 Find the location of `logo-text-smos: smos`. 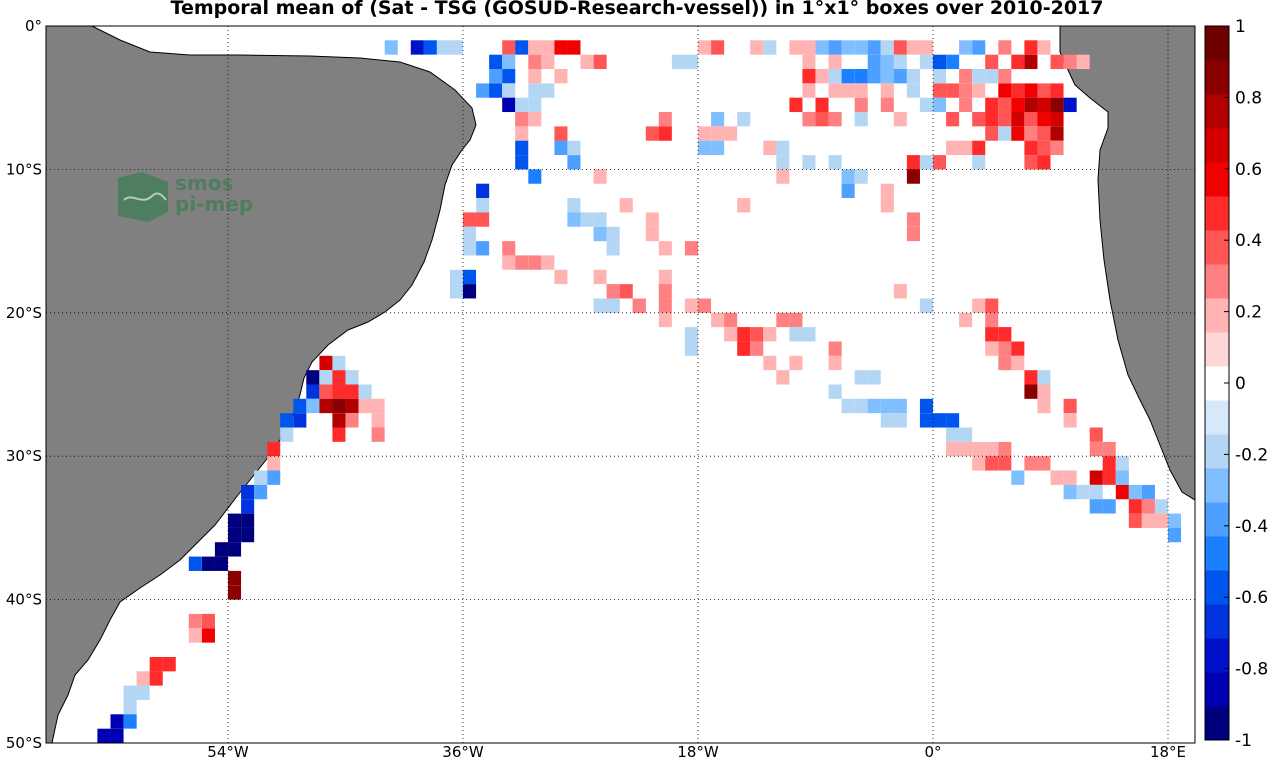

logo-text-smos: smos is located at coordinates (204, 183).